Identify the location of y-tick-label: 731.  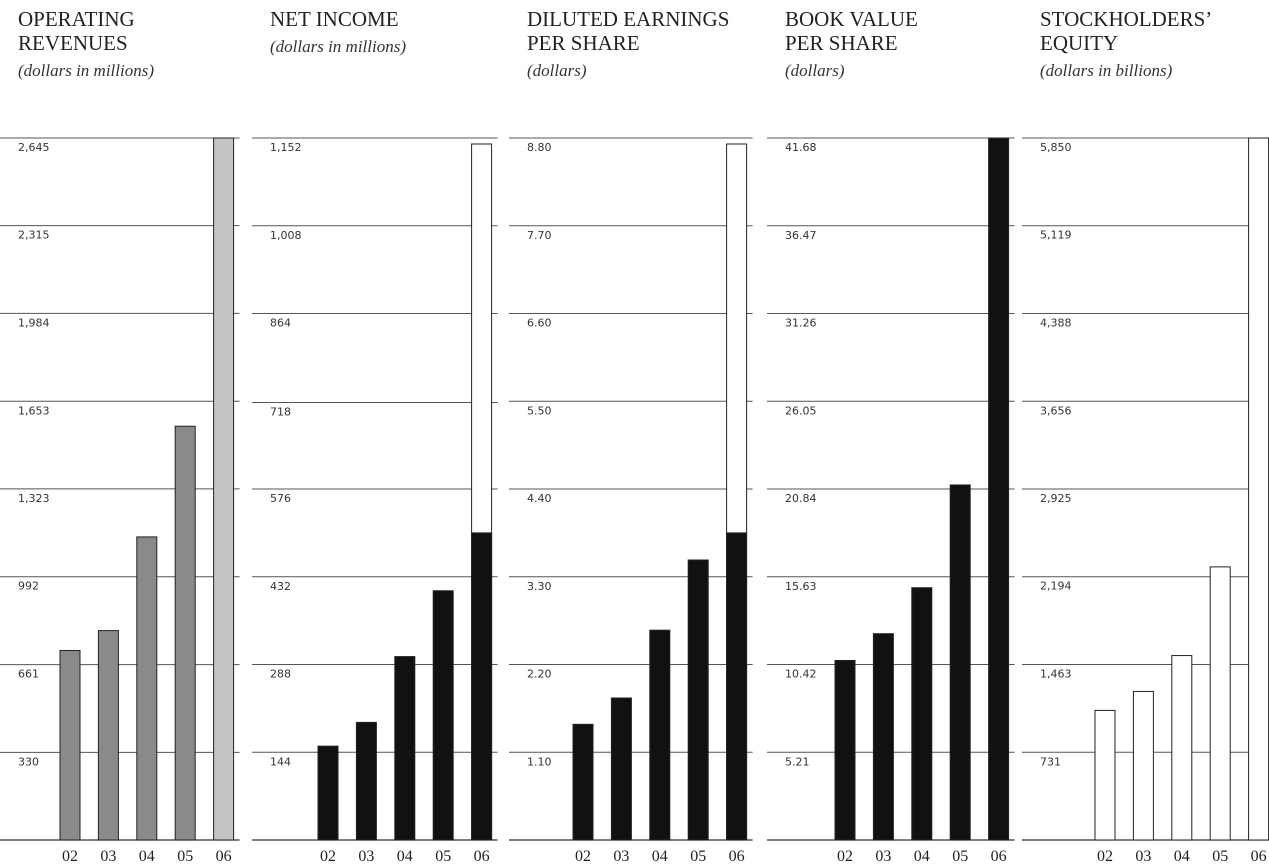
(1050, 761).